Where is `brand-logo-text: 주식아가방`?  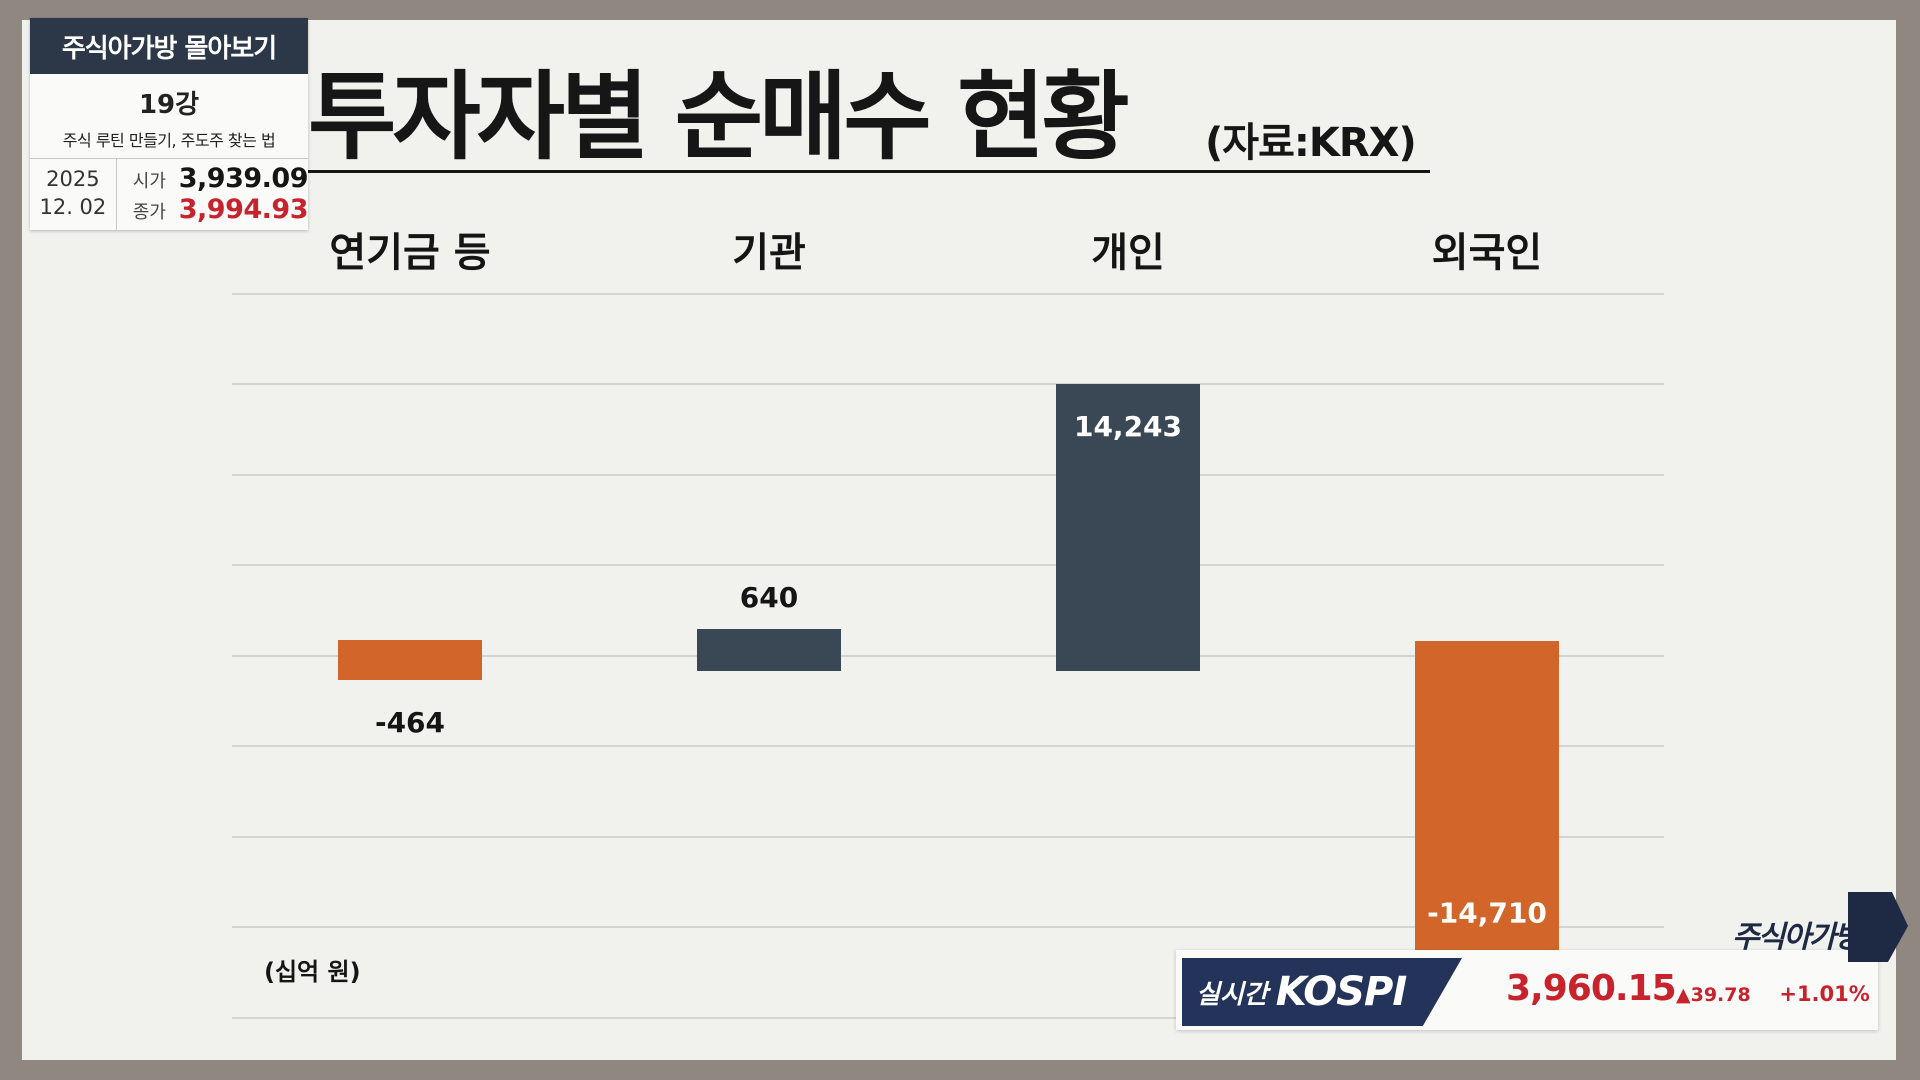 brand-logo-text: 주식아가방 is located at coordinates (1797, 937).